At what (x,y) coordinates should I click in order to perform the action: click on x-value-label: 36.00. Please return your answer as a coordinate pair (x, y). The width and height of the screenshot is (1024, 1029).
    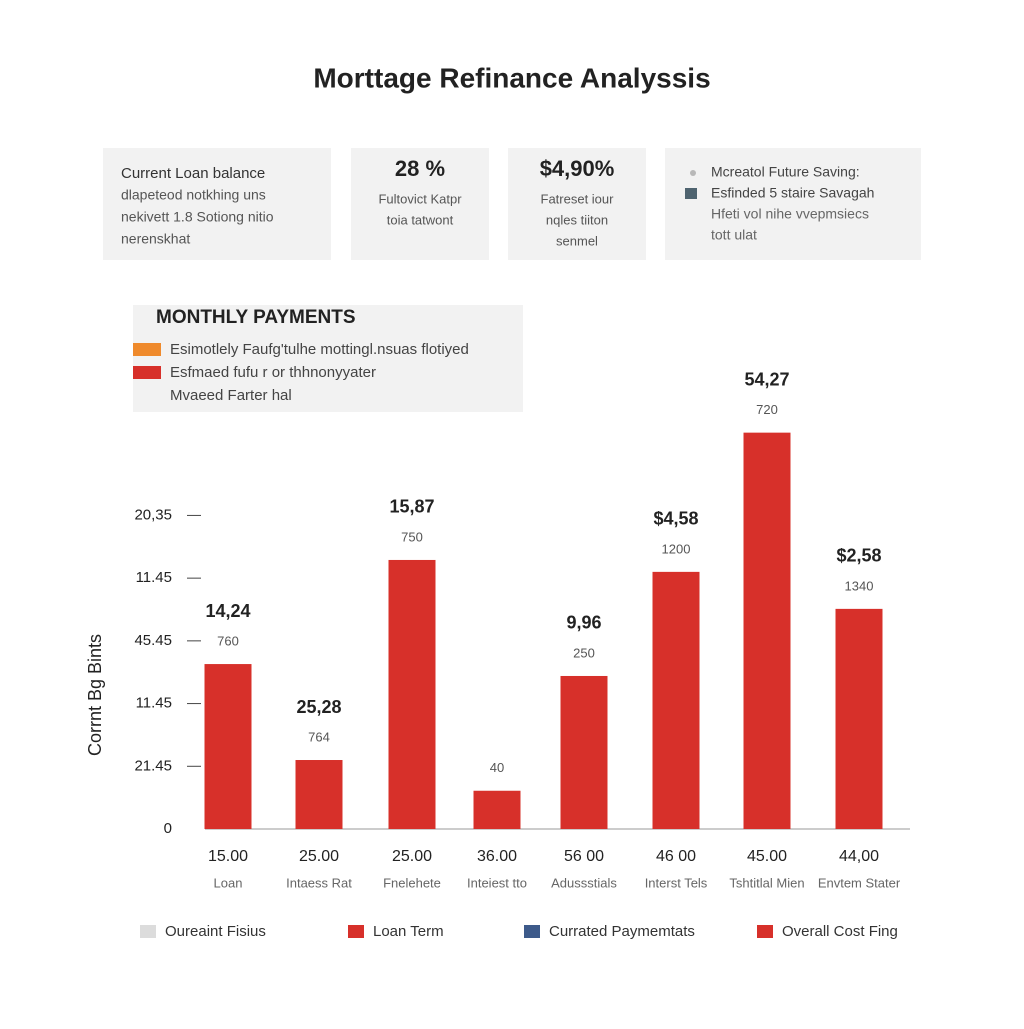
    Looking at the image, I should click on (497, 856).